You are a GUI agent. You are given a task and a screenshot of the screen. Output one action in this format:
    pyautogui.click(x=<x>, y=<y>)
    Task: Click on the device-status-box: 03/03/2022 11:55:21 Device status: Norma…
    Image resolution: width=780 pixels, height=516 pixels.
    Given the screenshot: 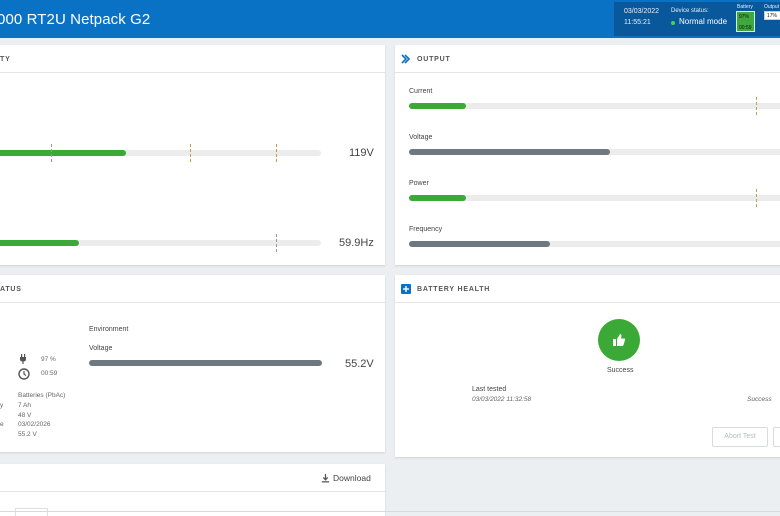 What is the action you would take?
    pyautogui.click(x=697, y=19)
    